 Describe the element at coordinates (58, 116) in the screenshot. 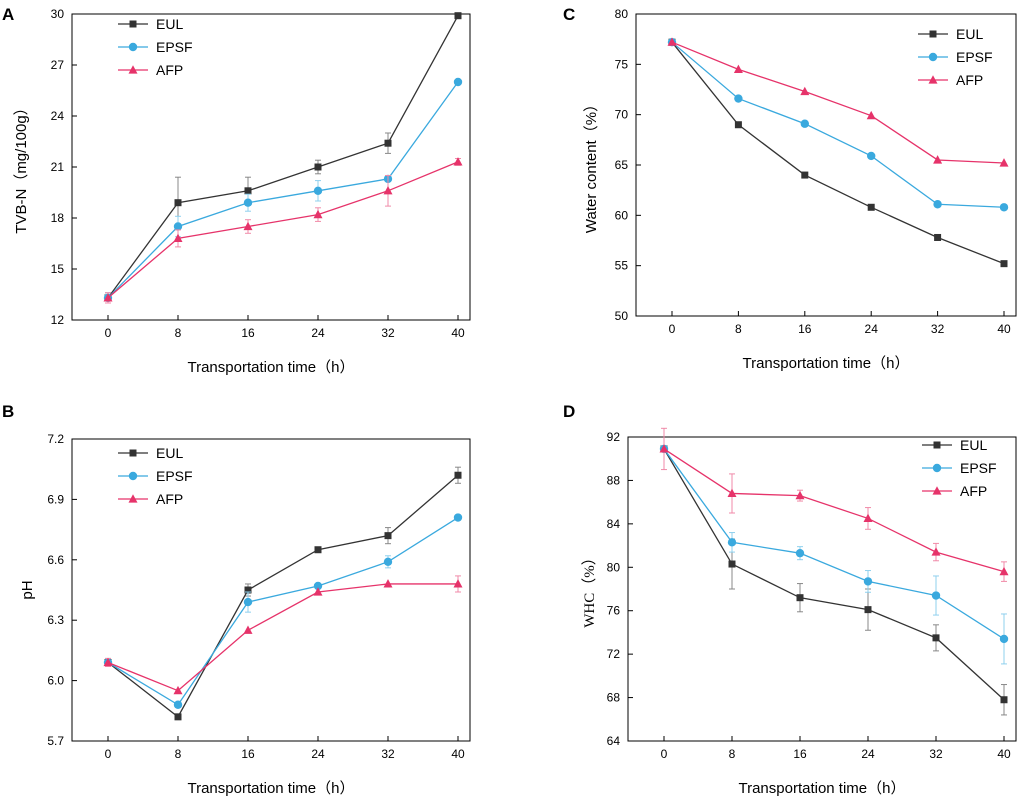

I see `y-tick-label: 24` at that location.